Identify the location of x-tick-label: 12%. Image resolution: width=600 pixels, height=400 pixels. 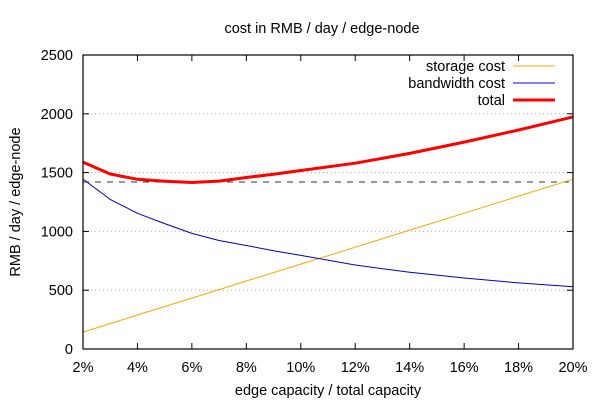
(355, 368).